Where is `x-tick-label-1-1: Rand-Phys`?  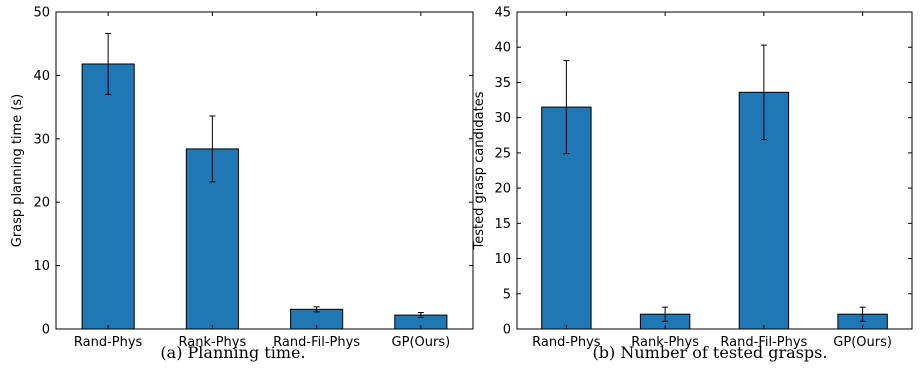
x-tick-label-1-1: Rand-Phys is located at coordinates (108, 342).